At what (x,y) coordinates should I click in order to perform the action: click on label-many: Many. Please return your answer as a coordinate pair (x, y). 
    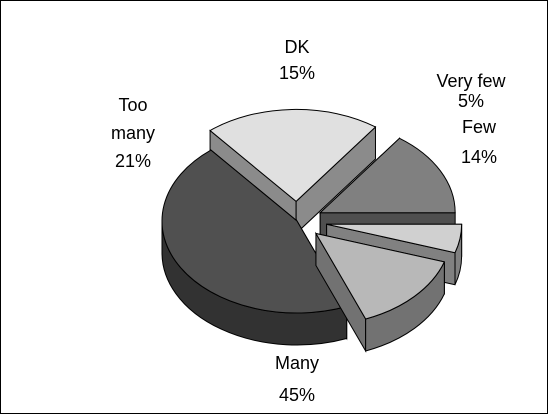
    Looking at the image, I should click on (297, 363).